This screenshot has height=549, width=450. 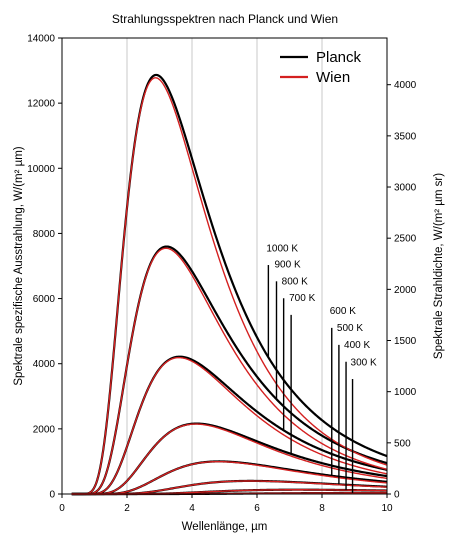 What do you see at coordinates (225, 527) in the screenshot?
I see `x-axis-label: Wellenlänge, µm` at bounding box center [225, 527].